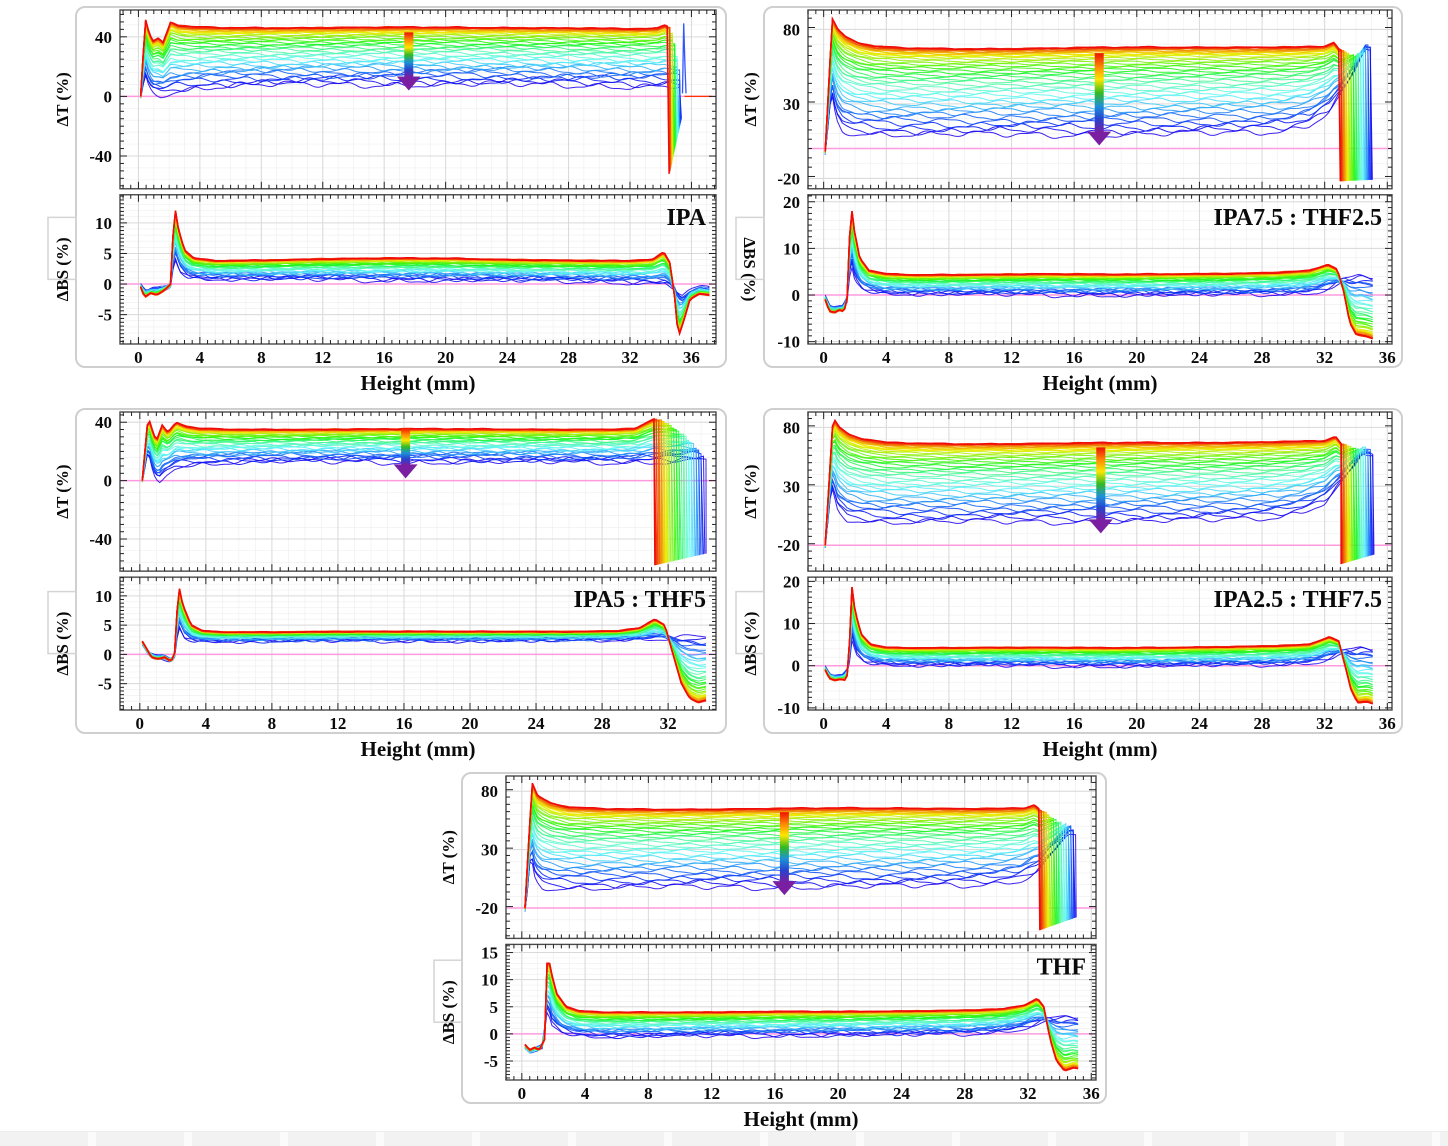 The image size is (1448, 1146). Describe the element at coordinates (1061, 967) in the screenshot. I see `sample-label: THF` at that location.